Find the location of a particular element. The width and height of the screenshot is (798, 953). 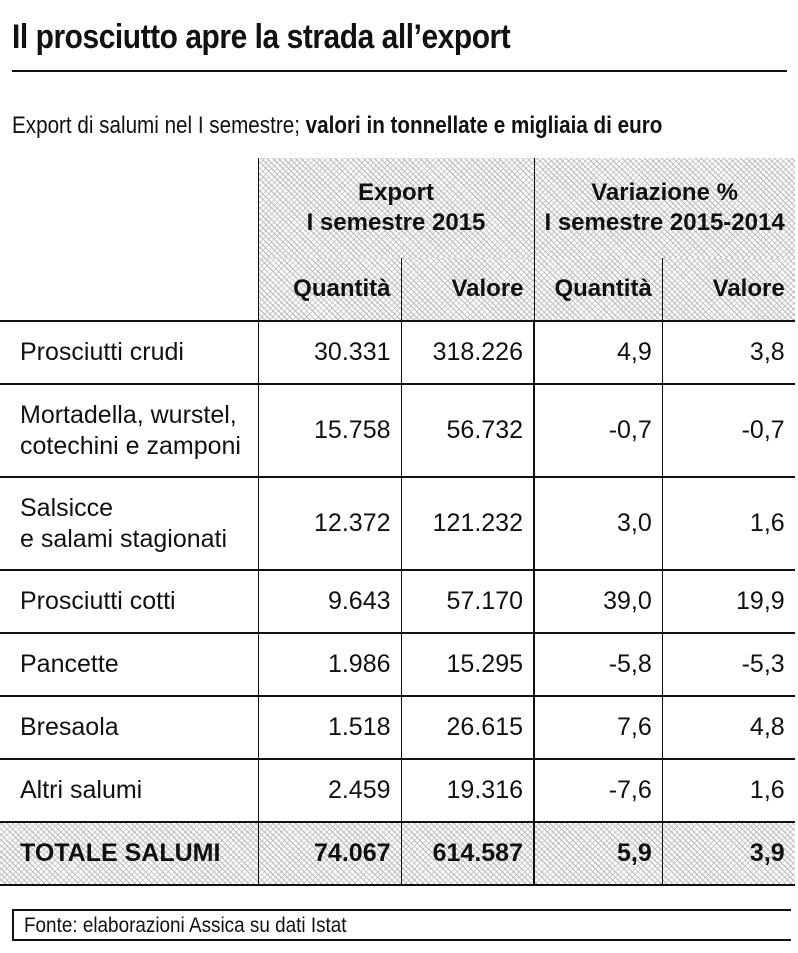

data-cell: 56.732 is located at coordinates (467, 431).